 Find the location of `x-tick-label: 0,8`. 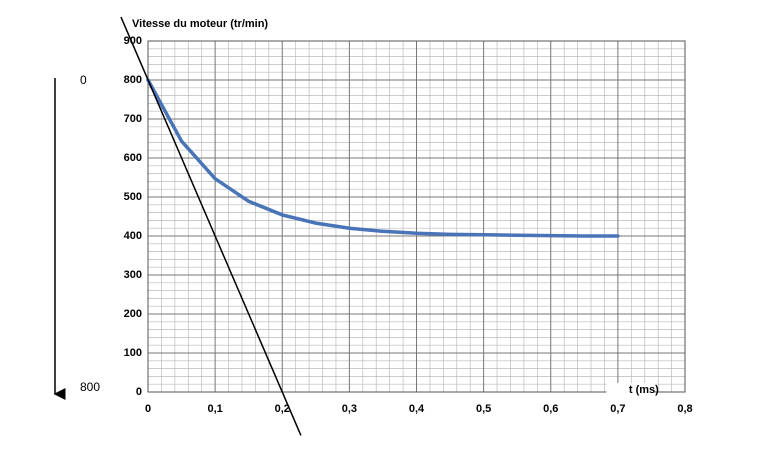

x-tick-label: 0,8 is located at coordinates (684, 409).